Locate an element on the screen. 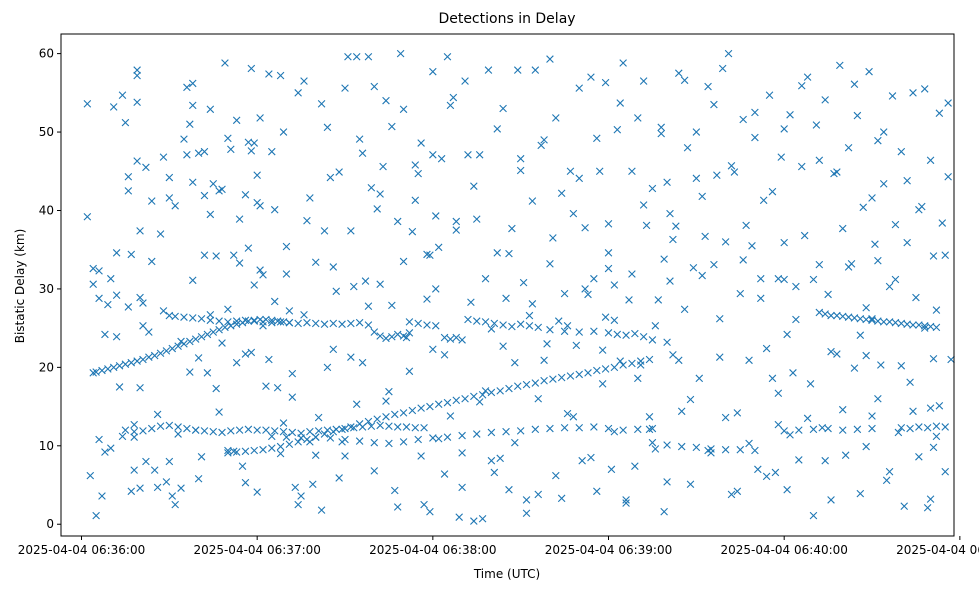 The image size is (979, 594). data-point-track-flat-12-right is located at coordinates (813, 429).